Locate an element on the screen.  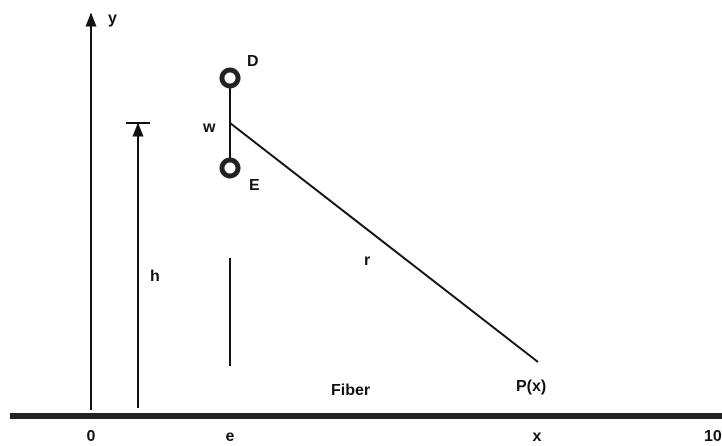
label: y is located at coordinates (112, 18).